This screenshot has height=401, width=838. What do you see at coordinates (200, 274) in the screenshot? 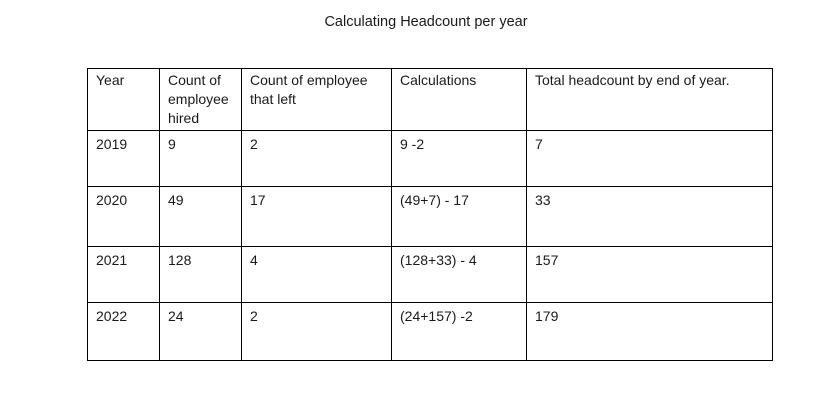
I see `cell-hired: 128` at bounding box center [200, 274].